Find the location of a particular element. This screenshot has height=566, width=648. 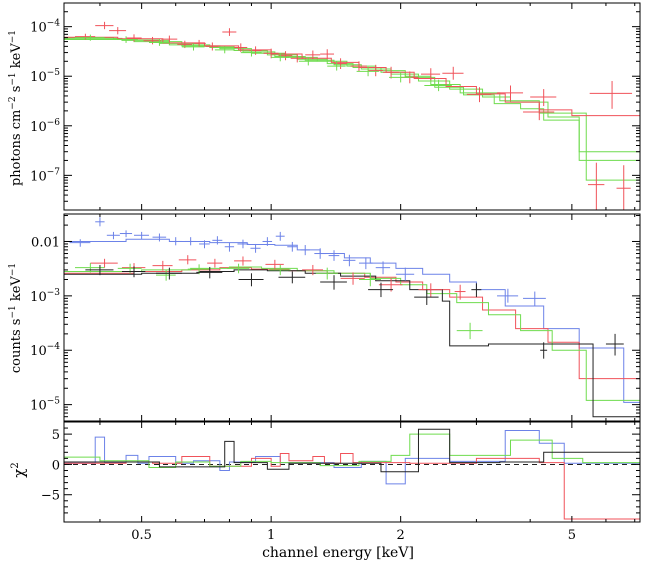

y-tick-label: 10⁻³ is located at coordinates (45, 296).